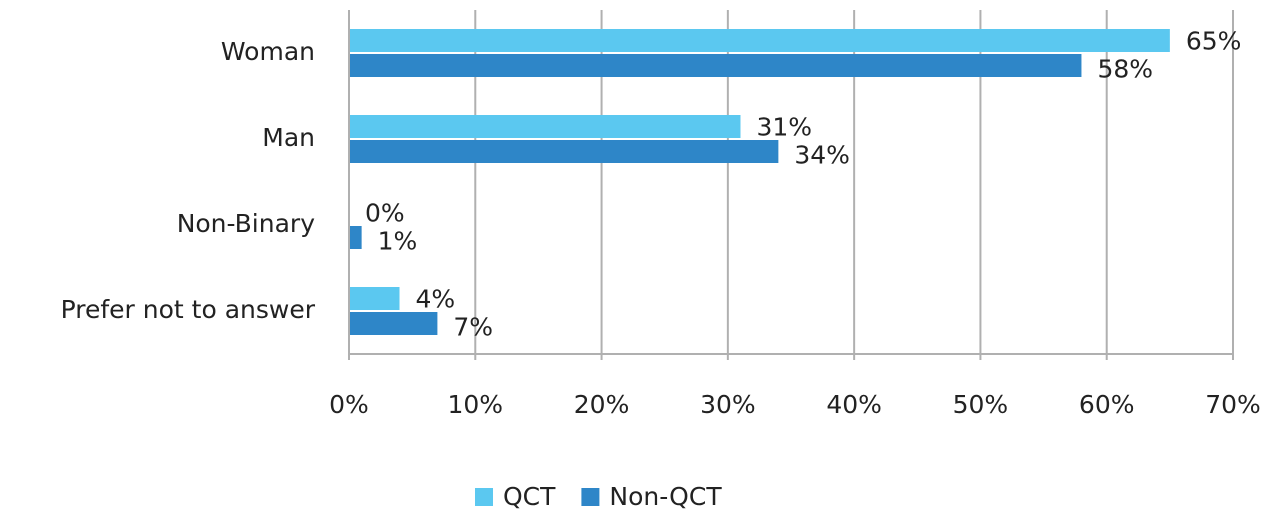 Image resolution: width=1278 pixels, height=518 pixels. What do you see at coordinates (188, 309) in the screenshot?
I see `y-tick-label: Prefer not to answer` at bounding box center [188, 309].